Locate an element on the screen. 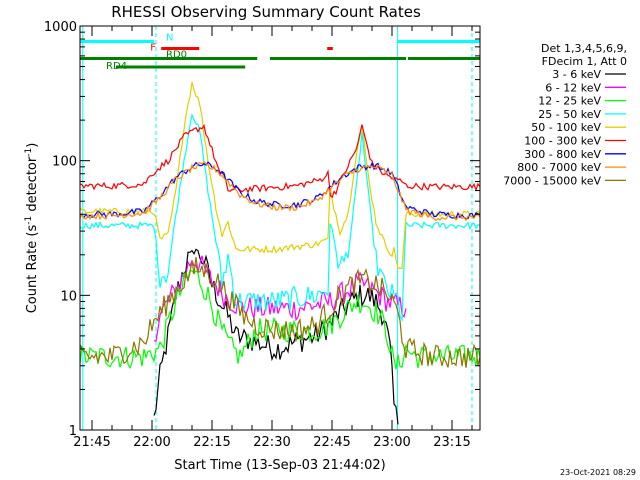 This screenshot has width=640, height=480. state-label-rd0: RD0 is located at coordinates (176, 55).